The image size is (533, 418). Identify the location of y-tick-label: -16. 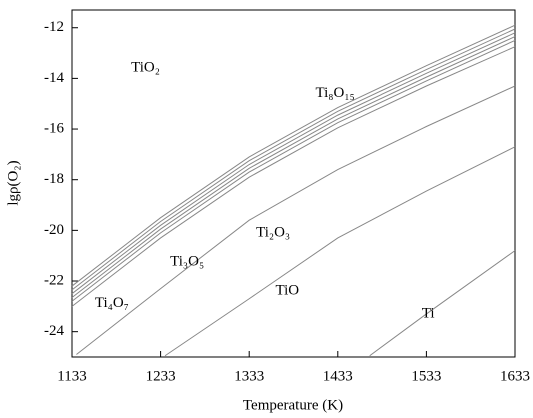
(54, 128).